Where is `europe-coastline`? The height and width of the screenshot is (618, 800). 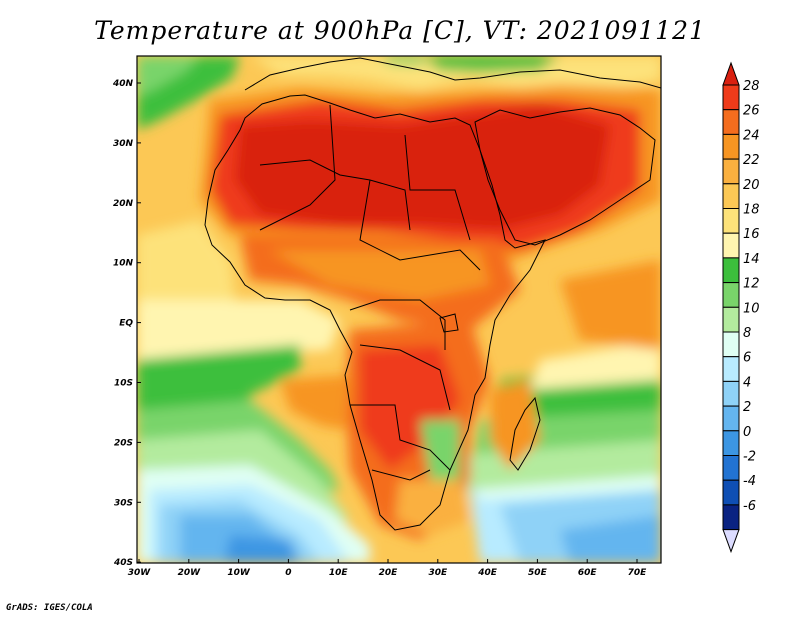
europe-coastline is located at coordinates (452, 74).